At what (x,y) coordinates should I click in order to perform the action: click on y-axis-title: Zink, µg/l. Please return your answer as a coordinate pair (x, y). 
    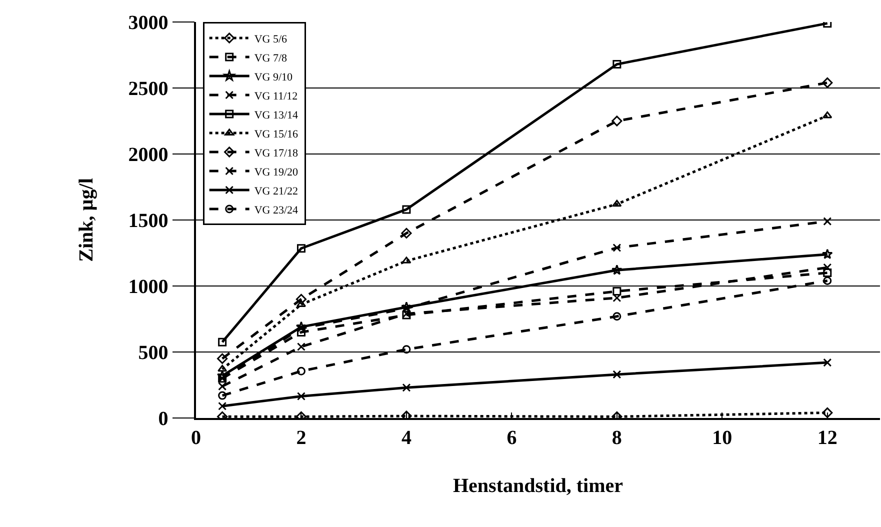
    Looking at the image, I should click on (86, 220).